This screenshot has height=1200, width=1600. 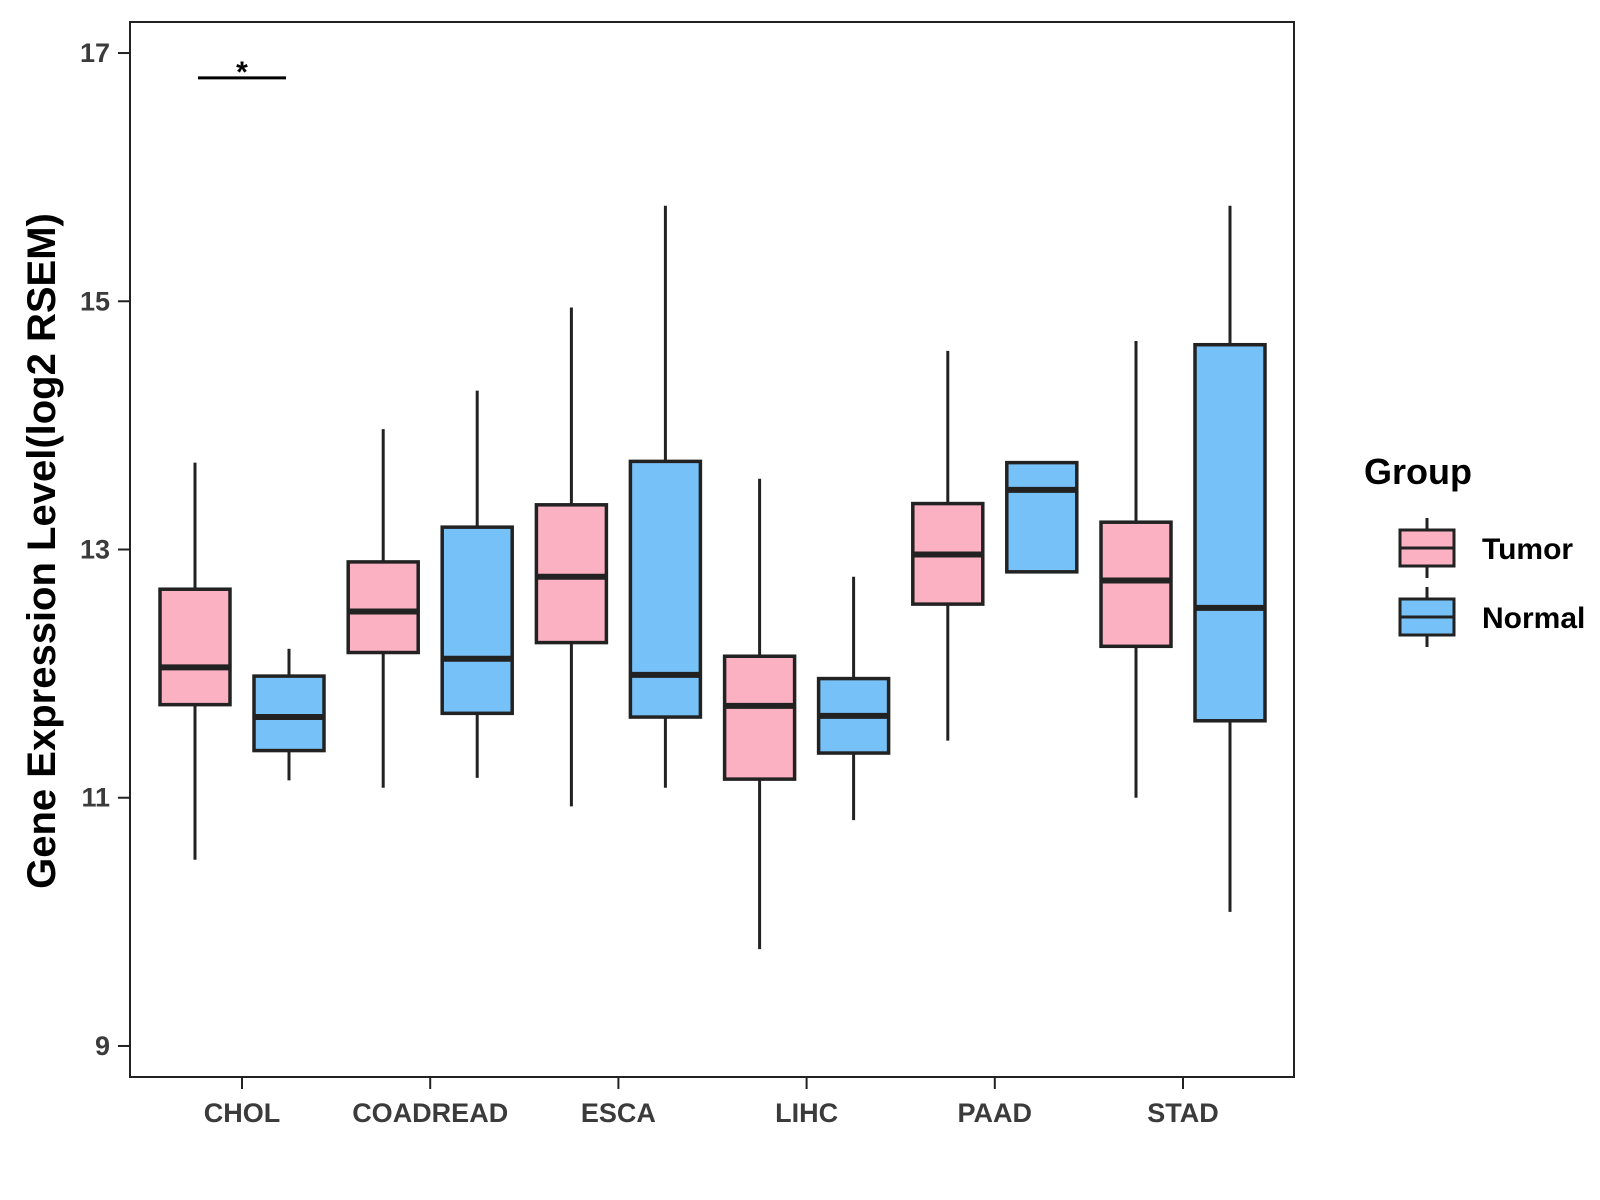 I want to click on normal-box-lihc, so click(x=853, y=698).